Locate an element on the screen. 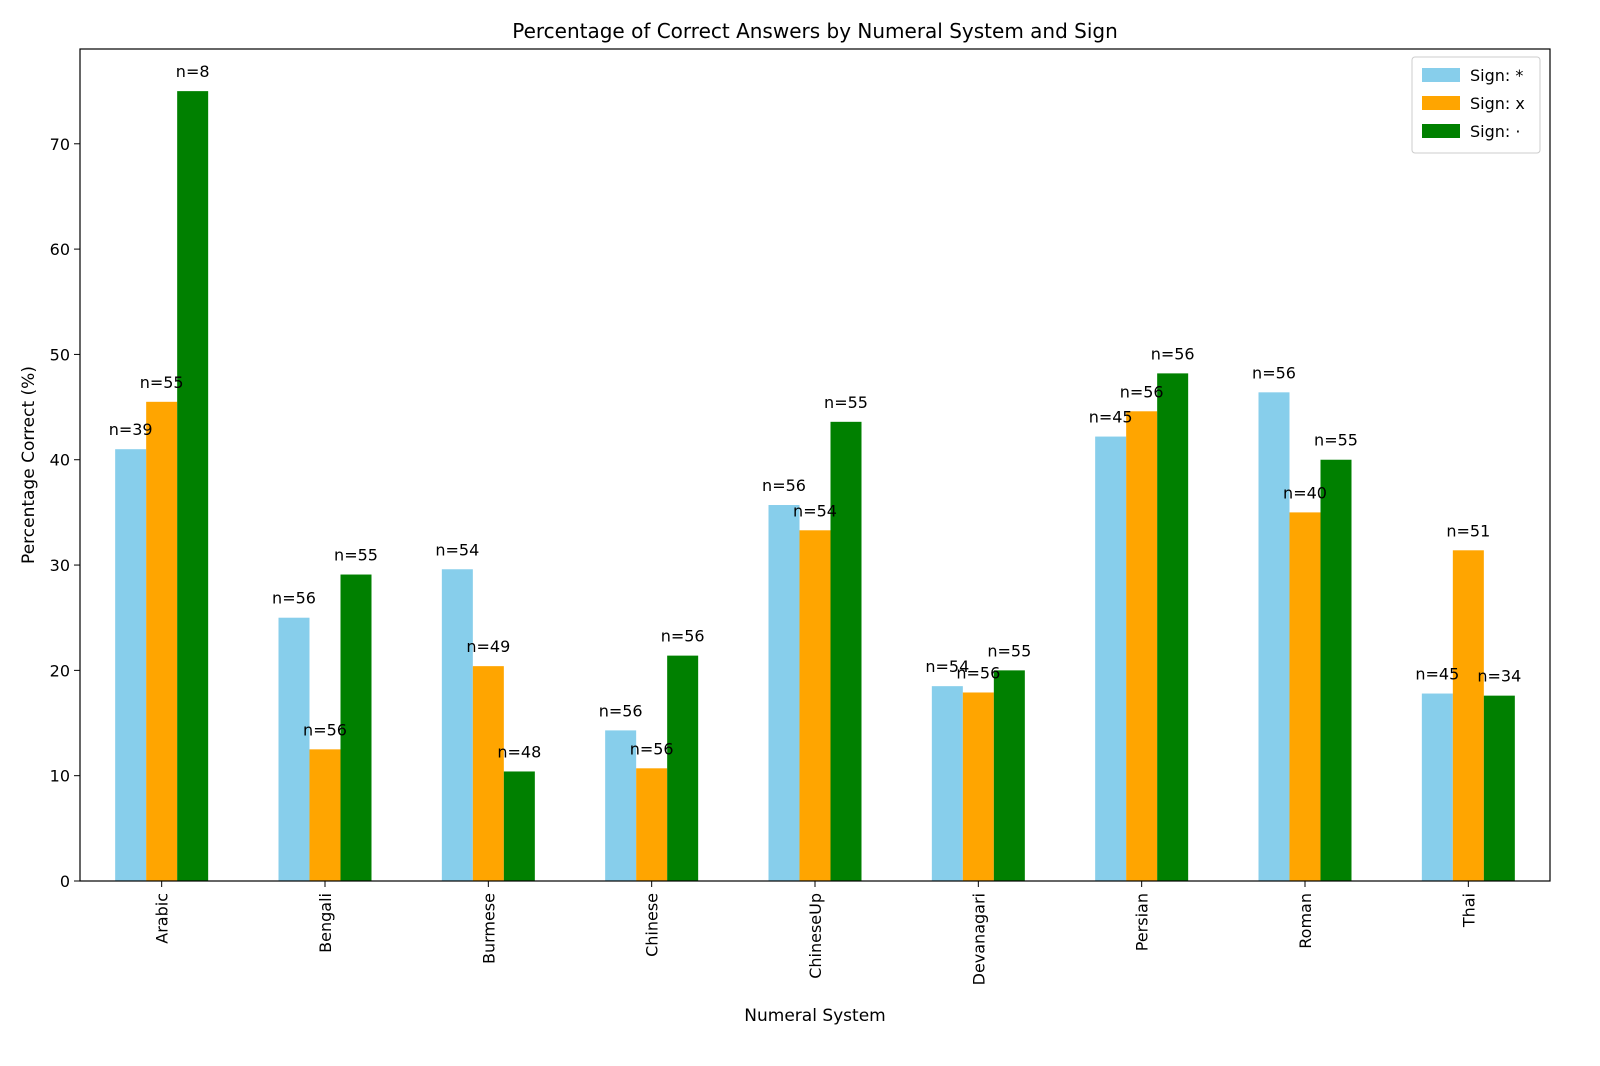 Image resolution: width=1600 pixels, height=1066 pixels. y-axis: 0 10 20 30 40 50 60 70 is located at coordinates (65, 513).